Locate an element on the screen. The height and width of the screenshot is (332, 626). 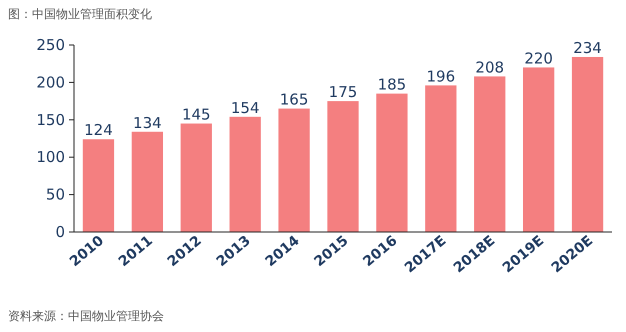
data-label: 234 is located at coordinates (587, 47).